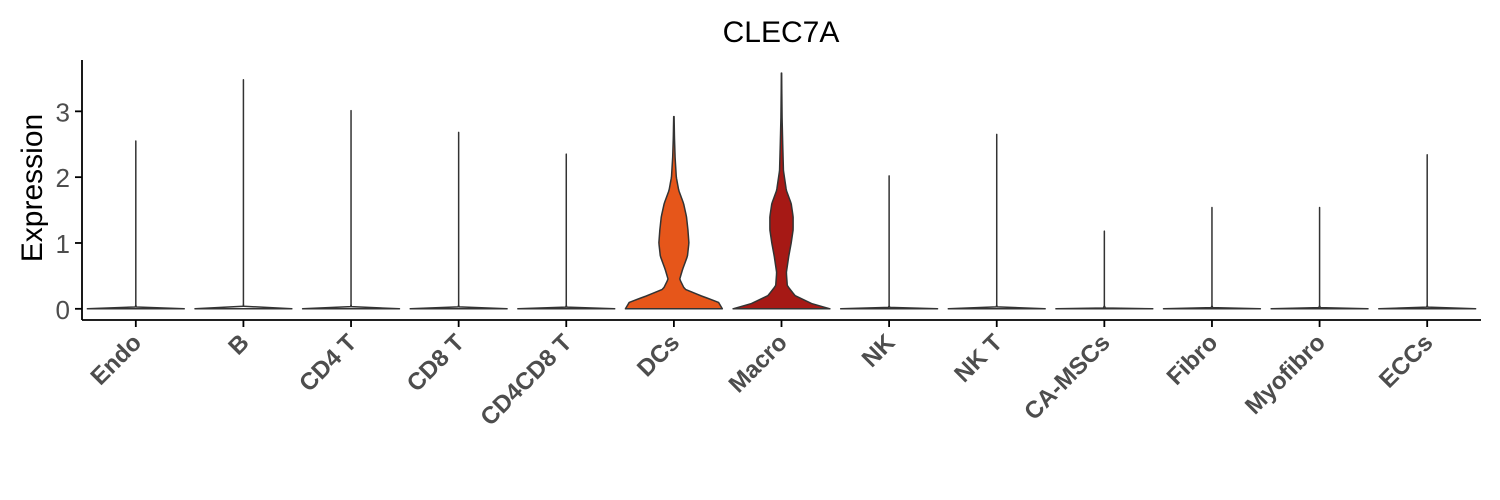  Describe the element at coordinates (351, 209) in the screenshot. I see `violin-cd4-t` at that location.